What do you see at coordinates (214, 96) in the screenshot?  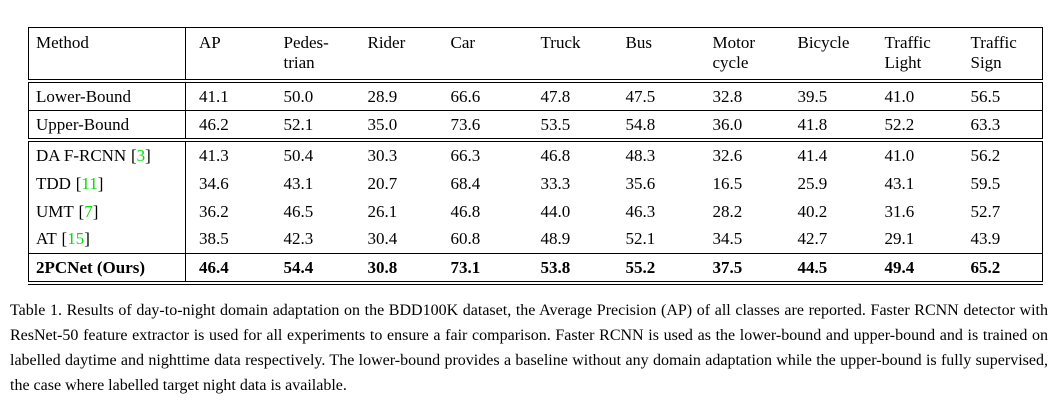 I see `score-cell: 41.1` at bounding box center [214, 96].